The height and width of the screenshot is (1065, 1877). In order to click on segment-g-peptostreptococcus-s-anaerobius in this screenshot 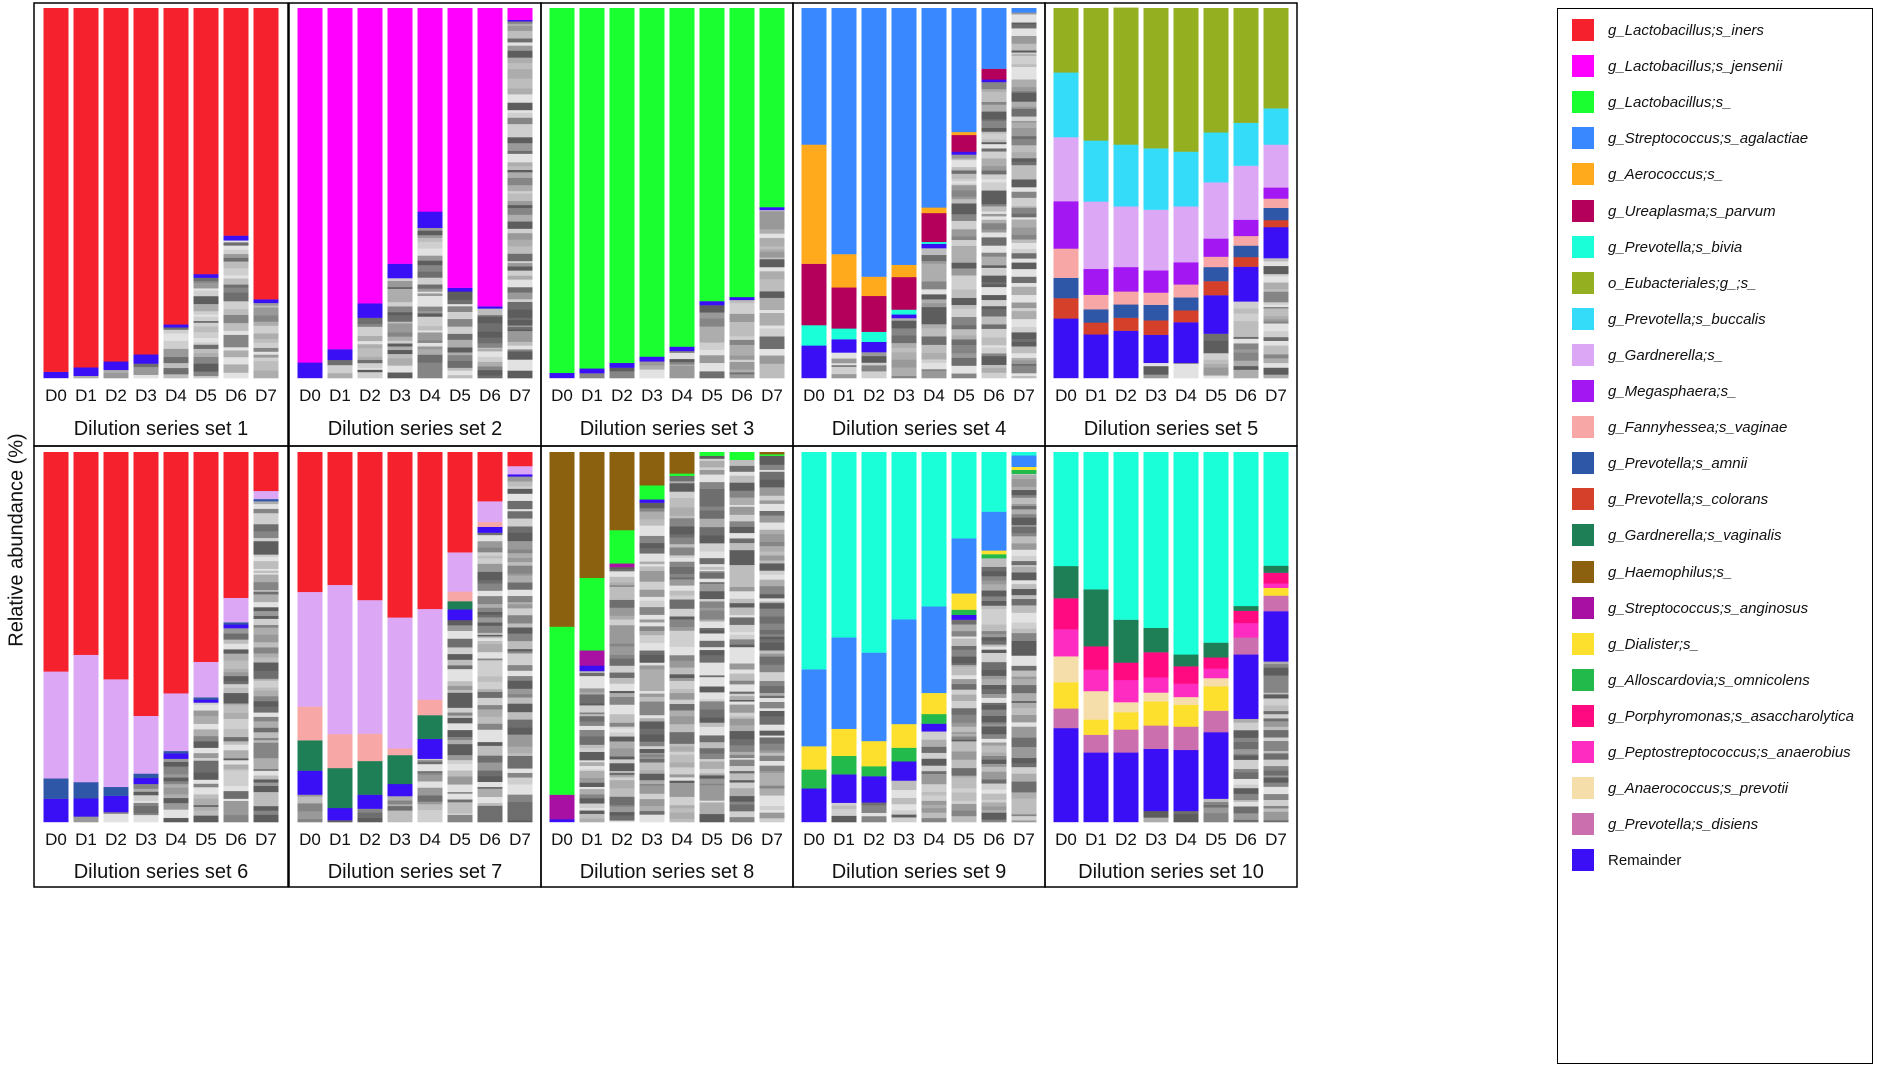, I will do `click(1216, 673)`.